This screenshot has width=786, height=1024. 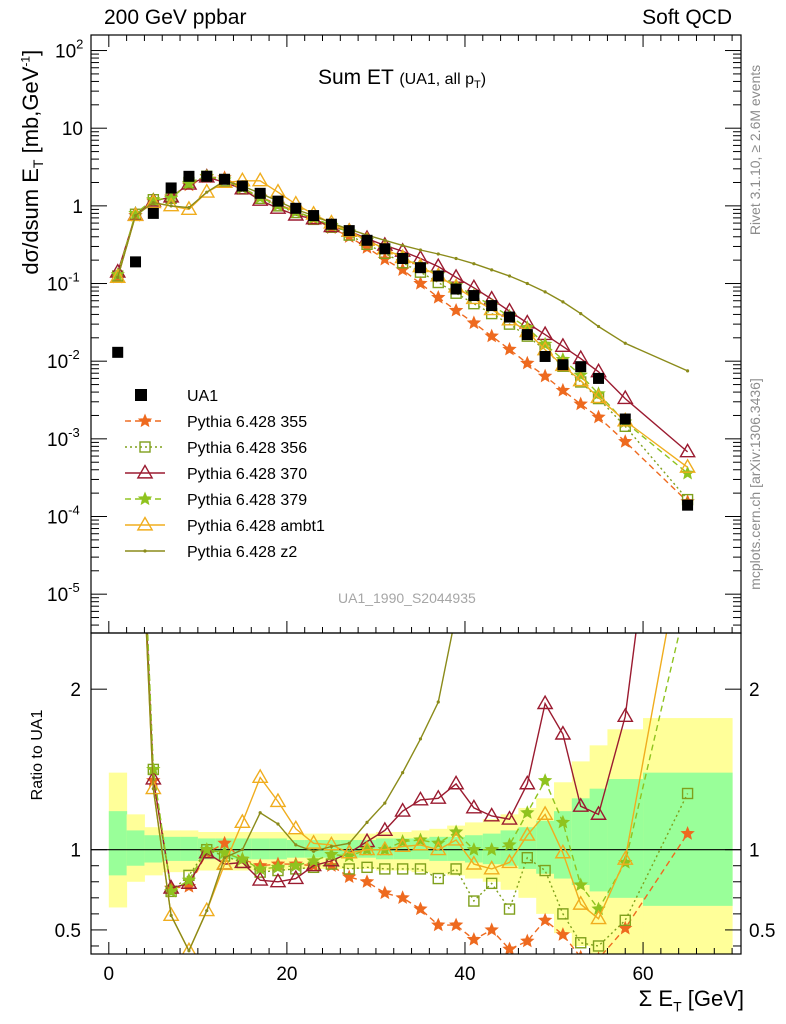 What do you see at coordinates (755, 484) in the screenshot?
I see `mcplots-label: mcplots.cern.ch [arXiv:1306.3436]` at bounding box center [755, 484].